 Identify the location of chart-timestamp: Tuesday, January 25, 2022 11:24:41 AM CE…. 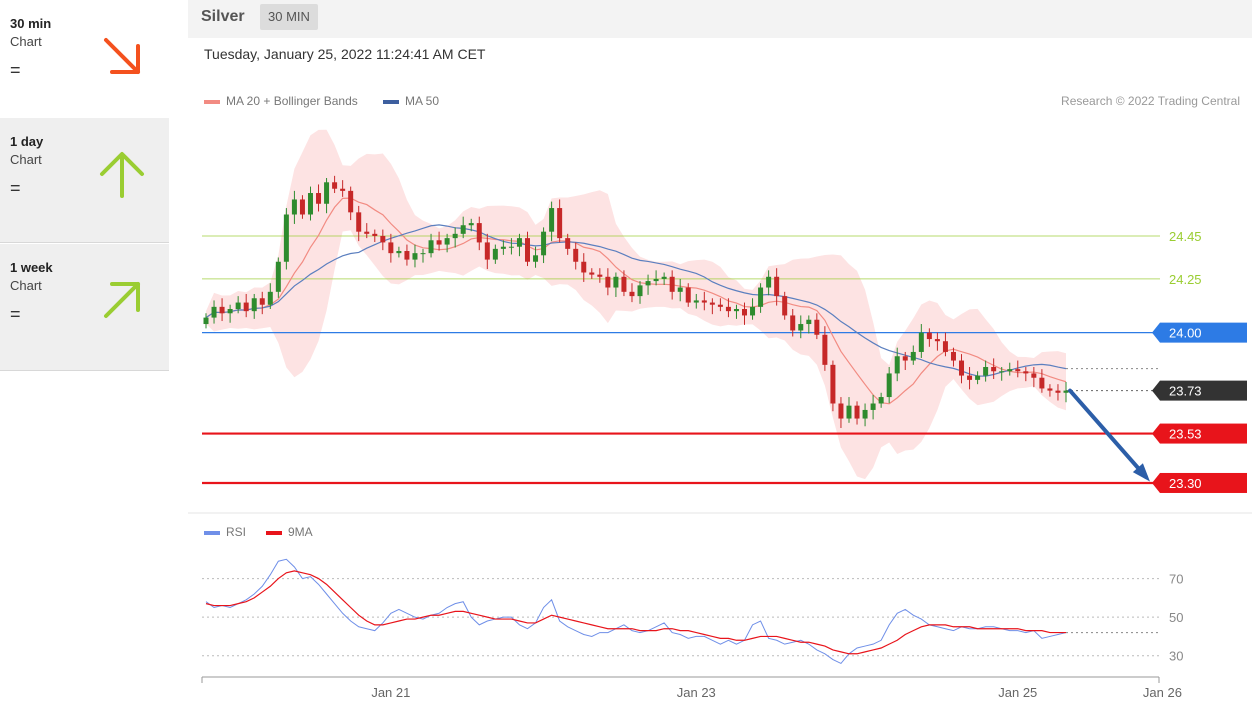
(345, 54).